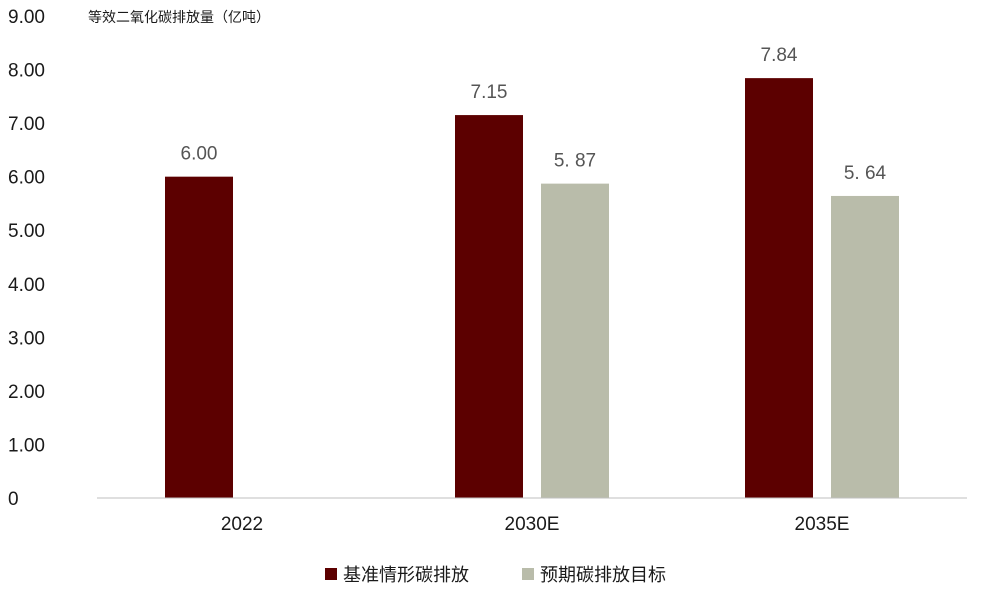 This screenshot has width=1001, height=595. Describe the element at coordinates (406, 575) in the screenshot. I see `legend-label: 基准情形碳排放` at that location.